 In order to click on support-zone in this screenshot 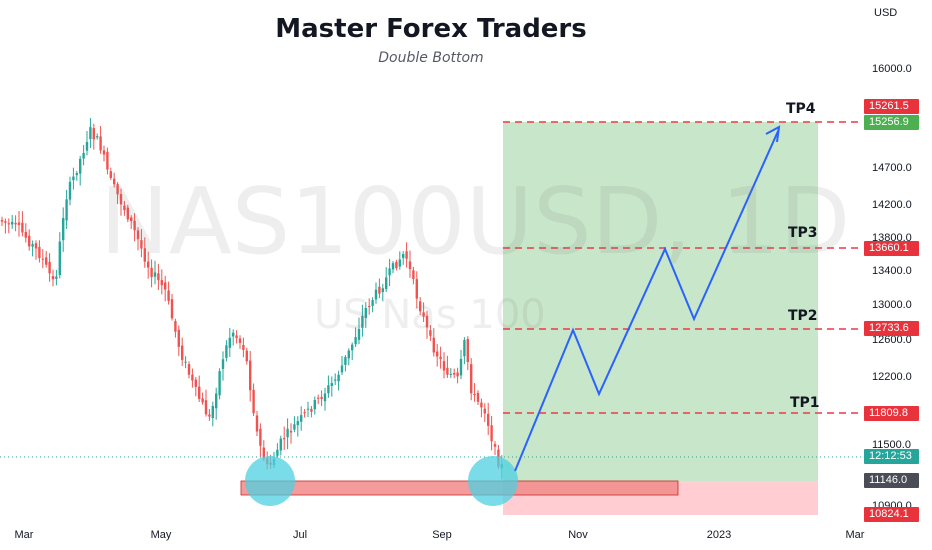, I will do `click(459, 488)`.